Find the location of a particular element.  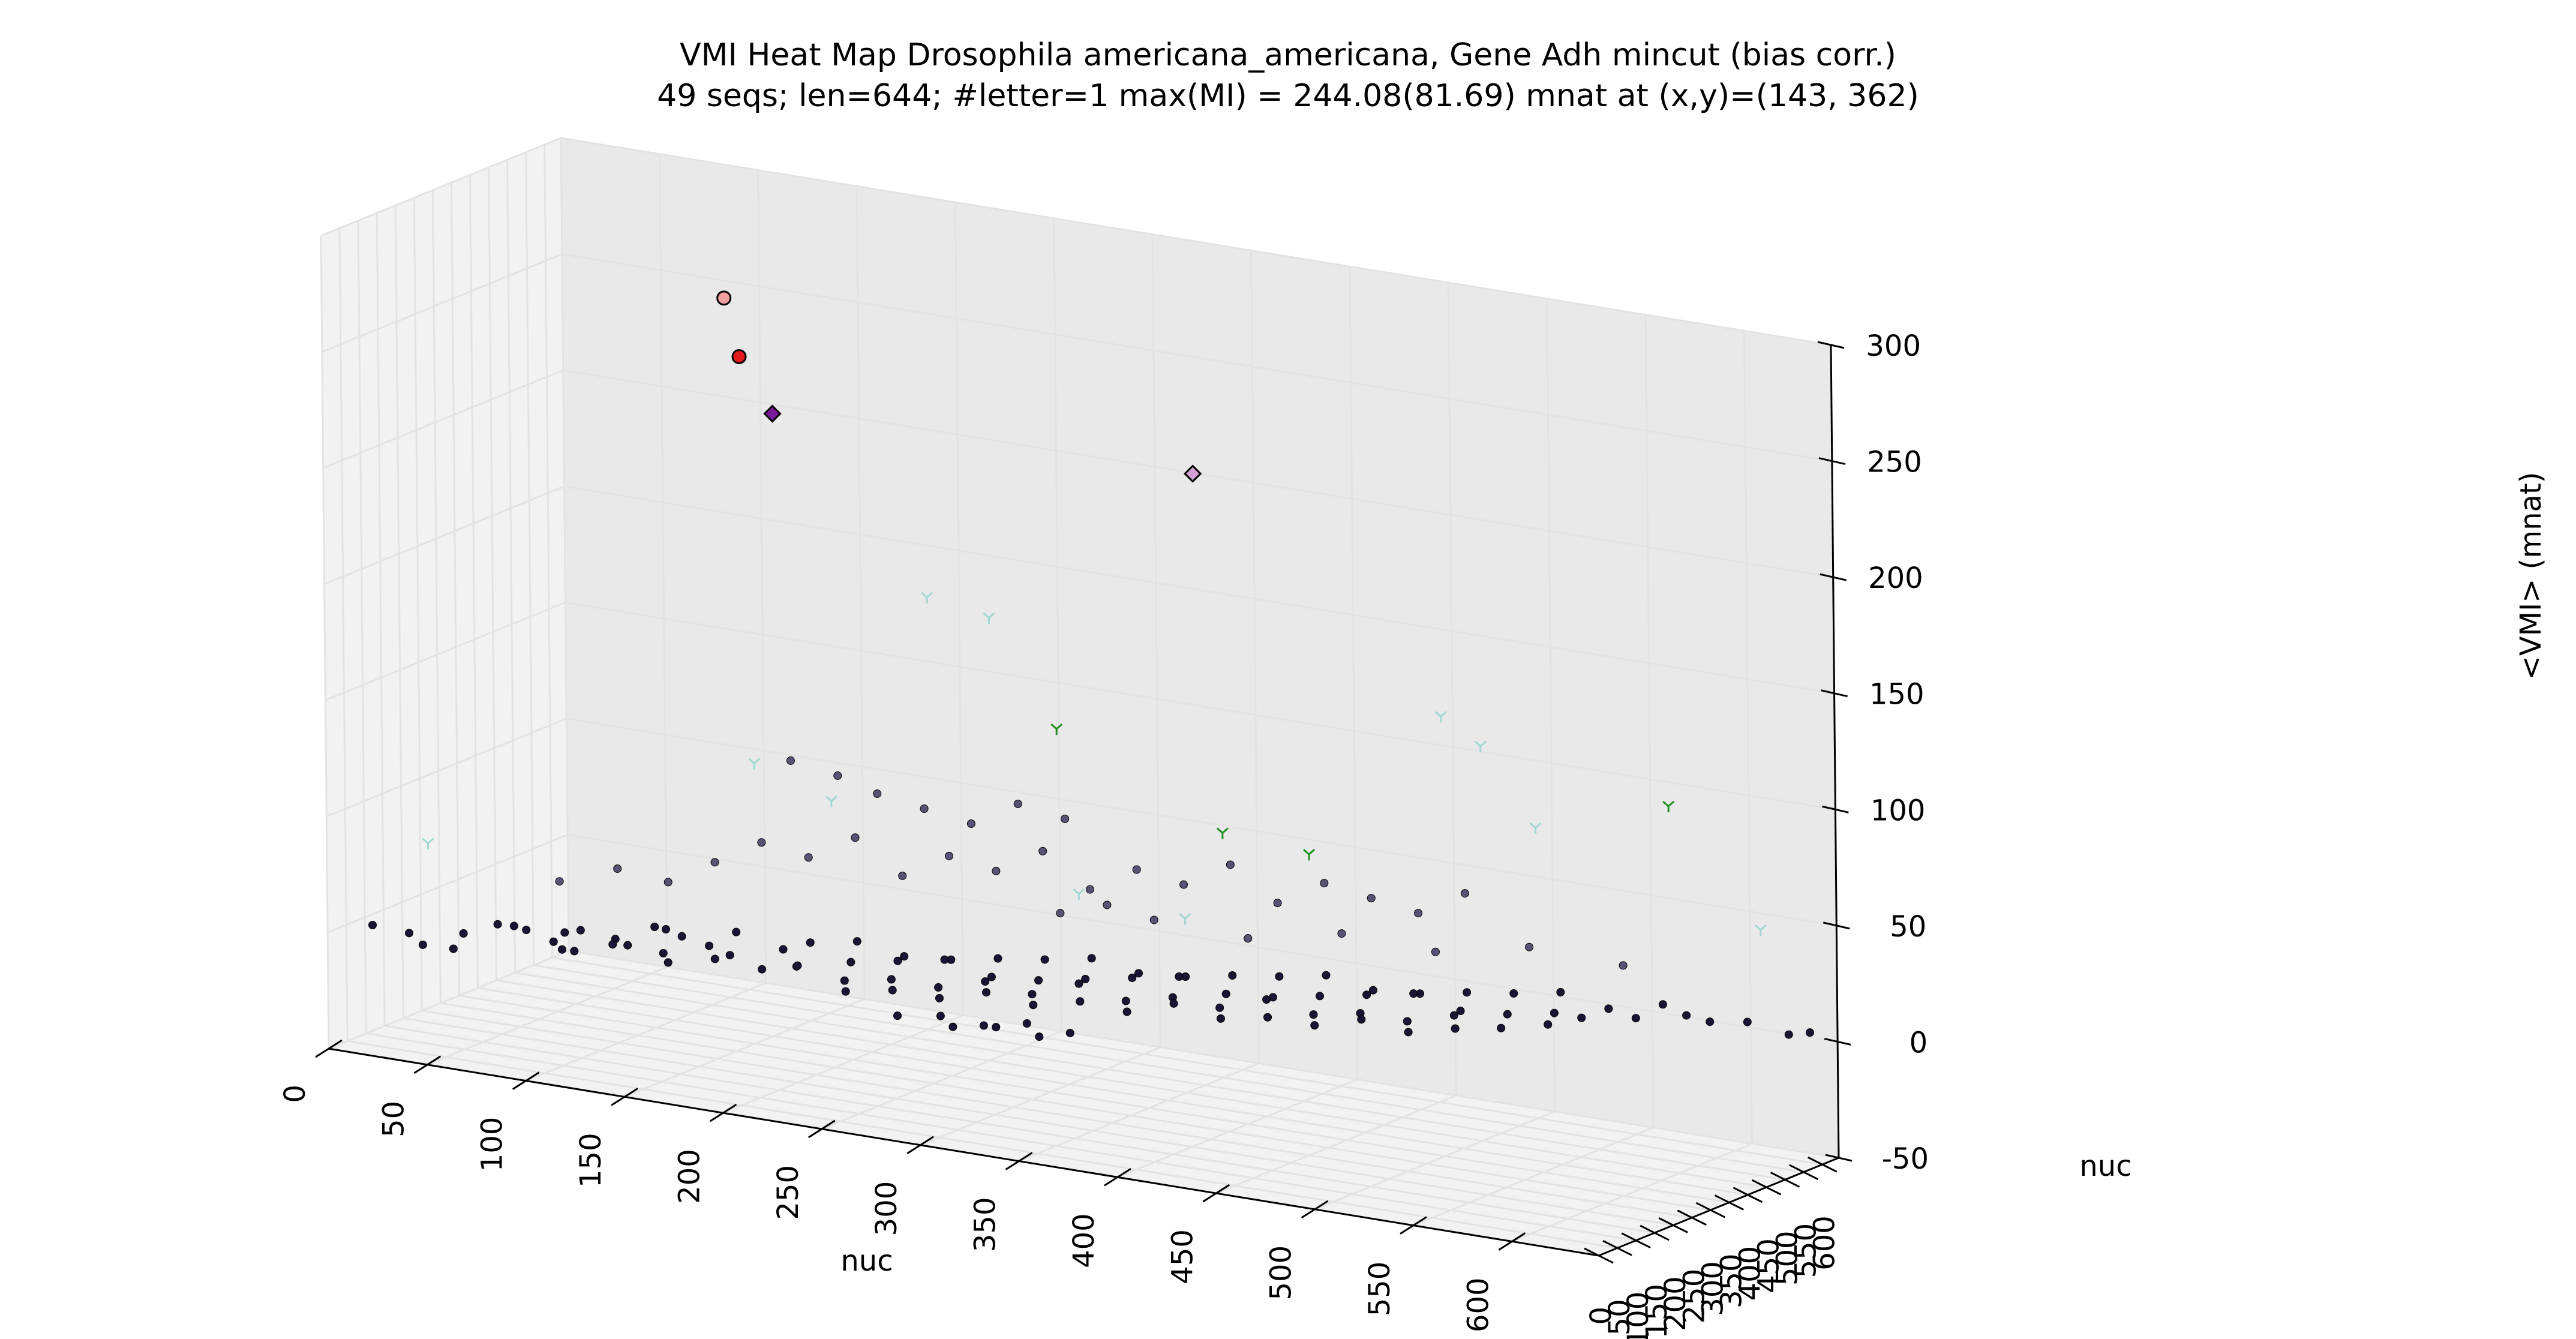

z-tick-label: 300 is located at coordinates (1894, 346).